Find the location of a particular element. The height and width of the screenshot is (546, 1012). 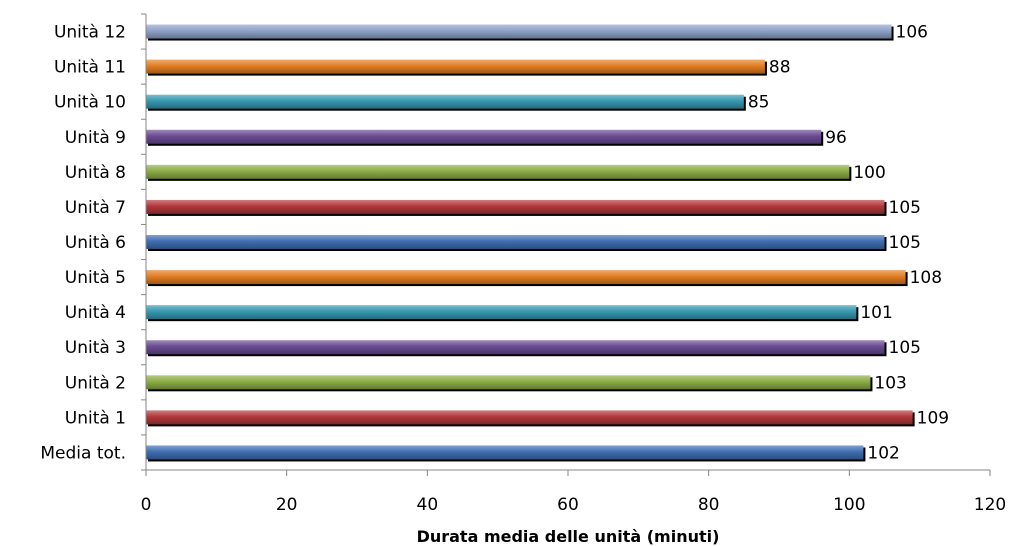

category-label-unita-11: Unità 11 is located at coordinates (90, 68).